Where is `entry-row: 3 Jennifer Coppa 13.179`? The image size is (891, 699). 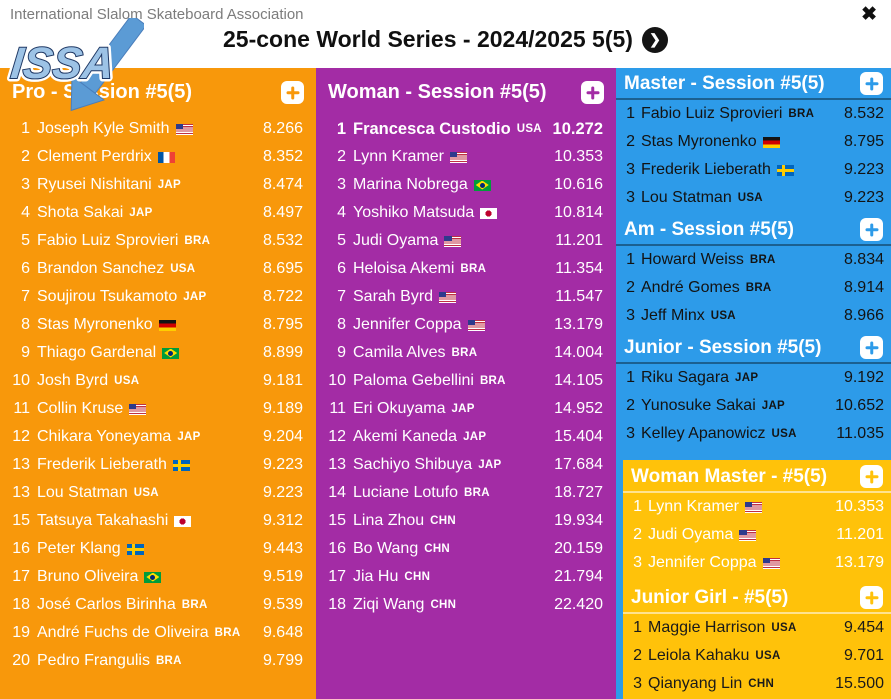
entry-row: 3 Jennifer Coppa 13.179 is located at coordinates (757, 563).